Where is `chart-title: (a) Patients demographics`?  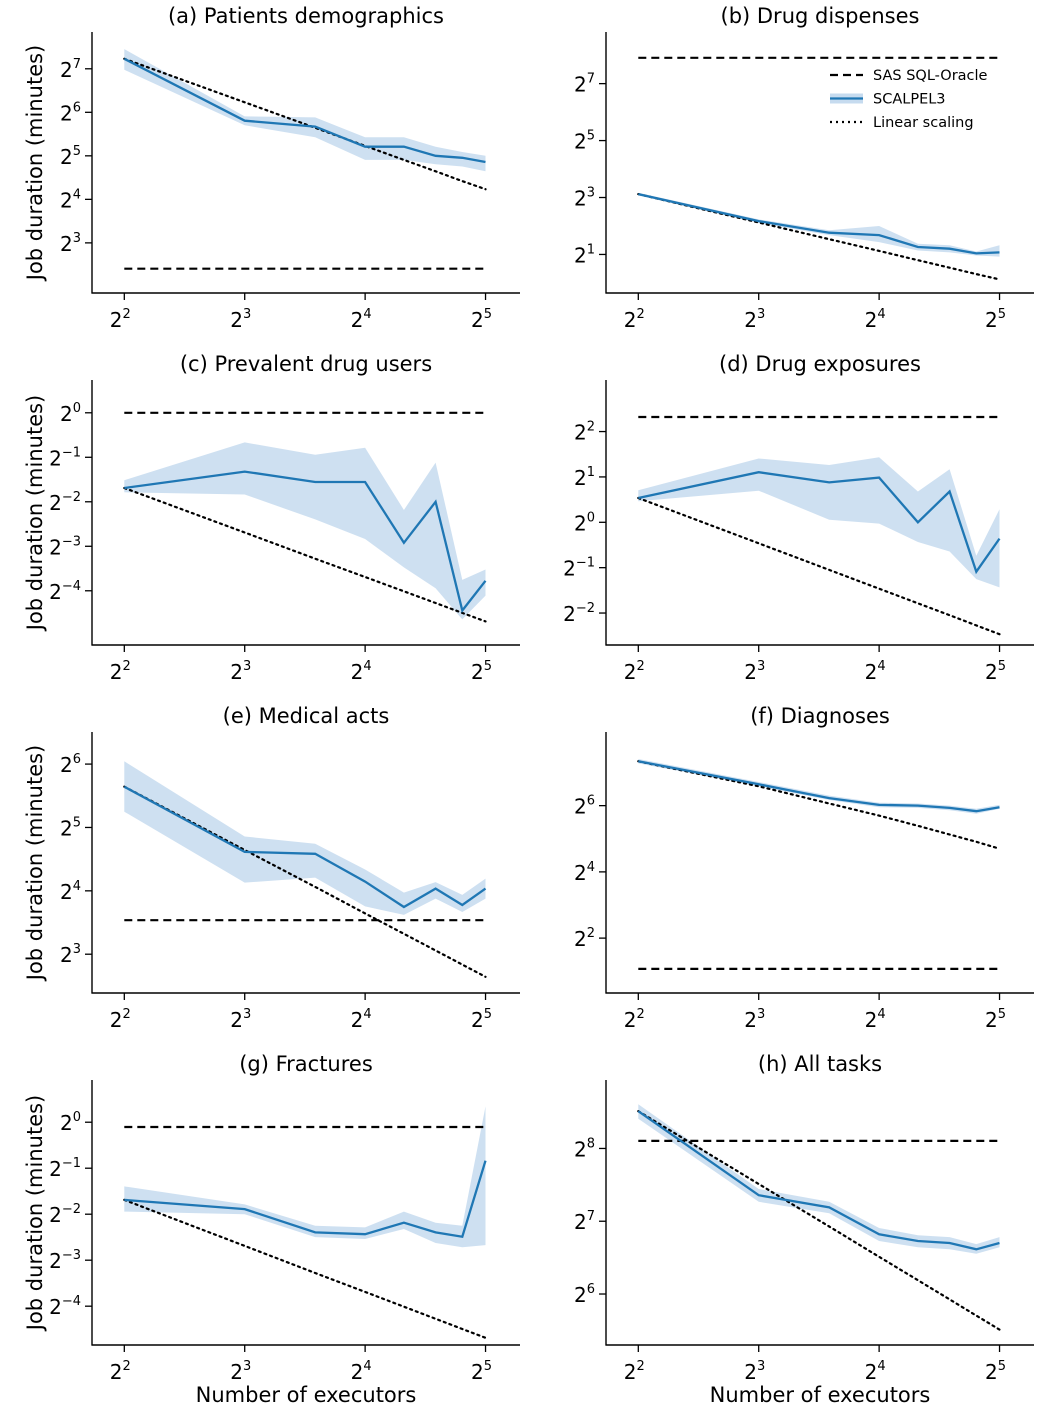
chart-title: (a) Patients demographics is located at coordinates (306, 16).